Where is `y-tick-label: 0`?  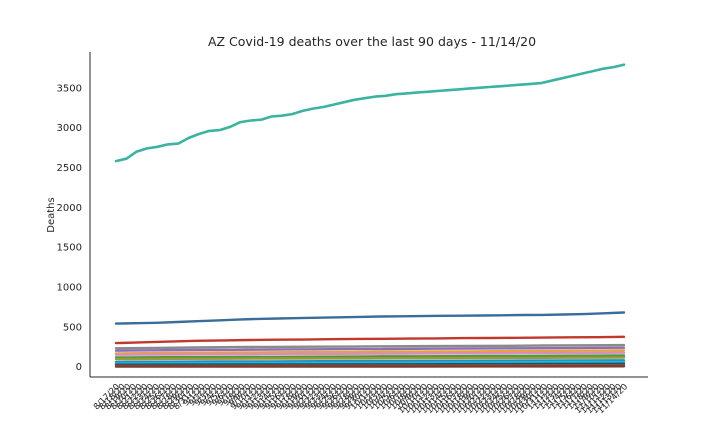 y-tick-label: 0 is located at coordinates (79, 367).